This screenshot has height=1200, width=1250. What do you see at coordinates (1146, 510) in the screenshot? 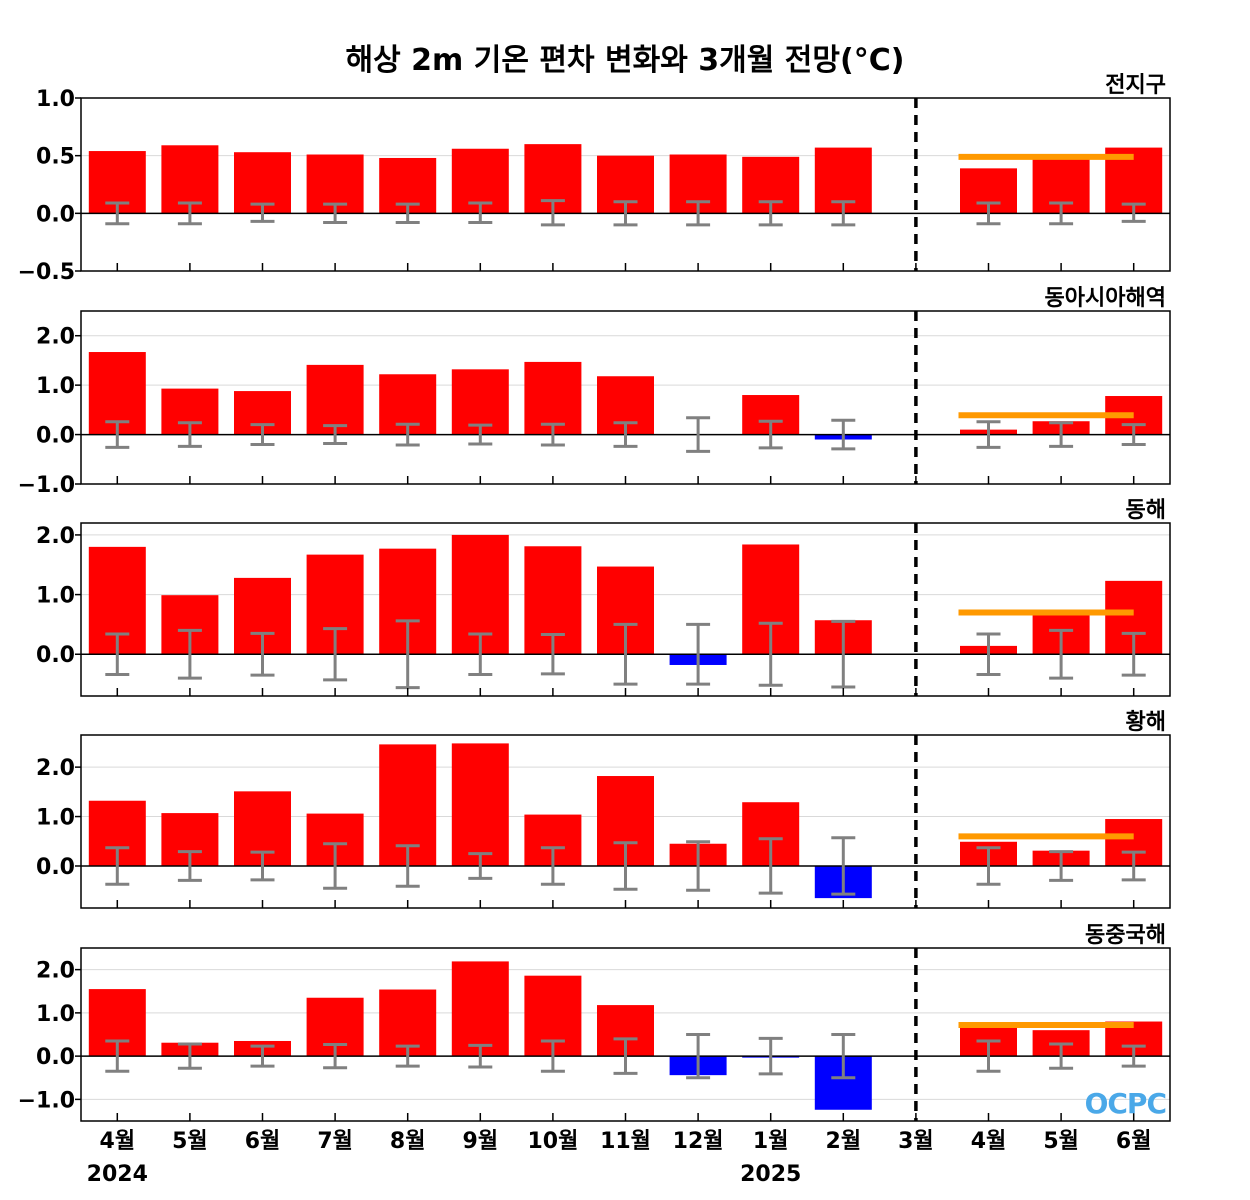
I see `panel-title: 동해` at bounding box center [1146, 510].